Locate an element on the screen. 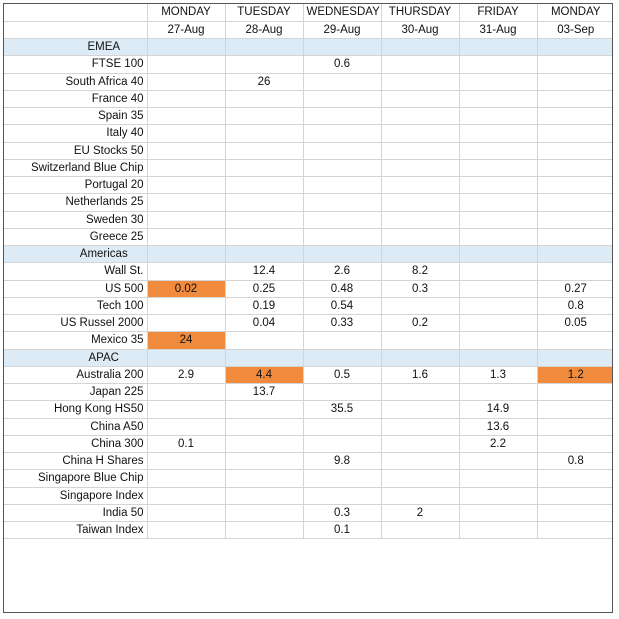 The height and width of the screenshot is (619, 619). value-cell: 1.6 is located at coordinates (420, 375).